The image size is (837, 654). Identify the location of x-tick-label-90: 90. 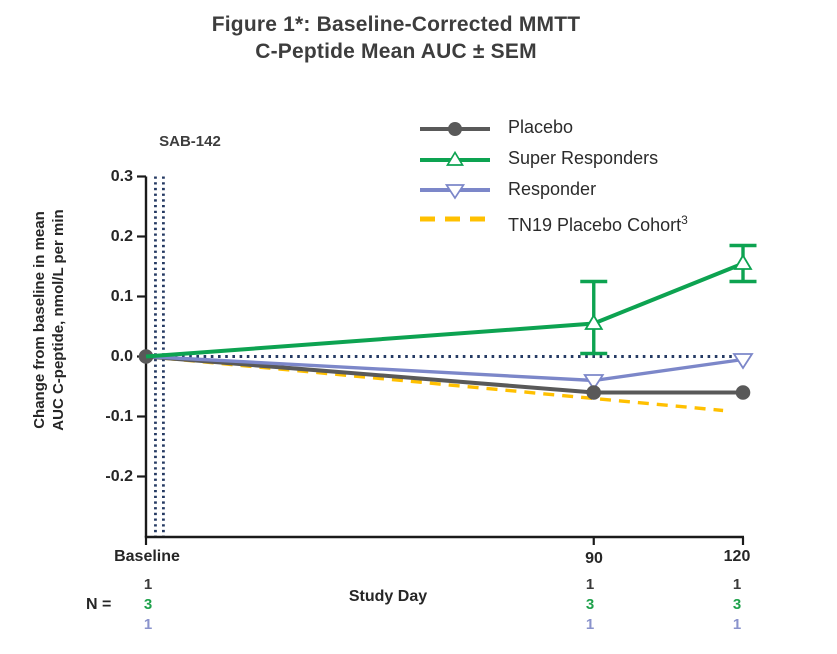
(594, 558).